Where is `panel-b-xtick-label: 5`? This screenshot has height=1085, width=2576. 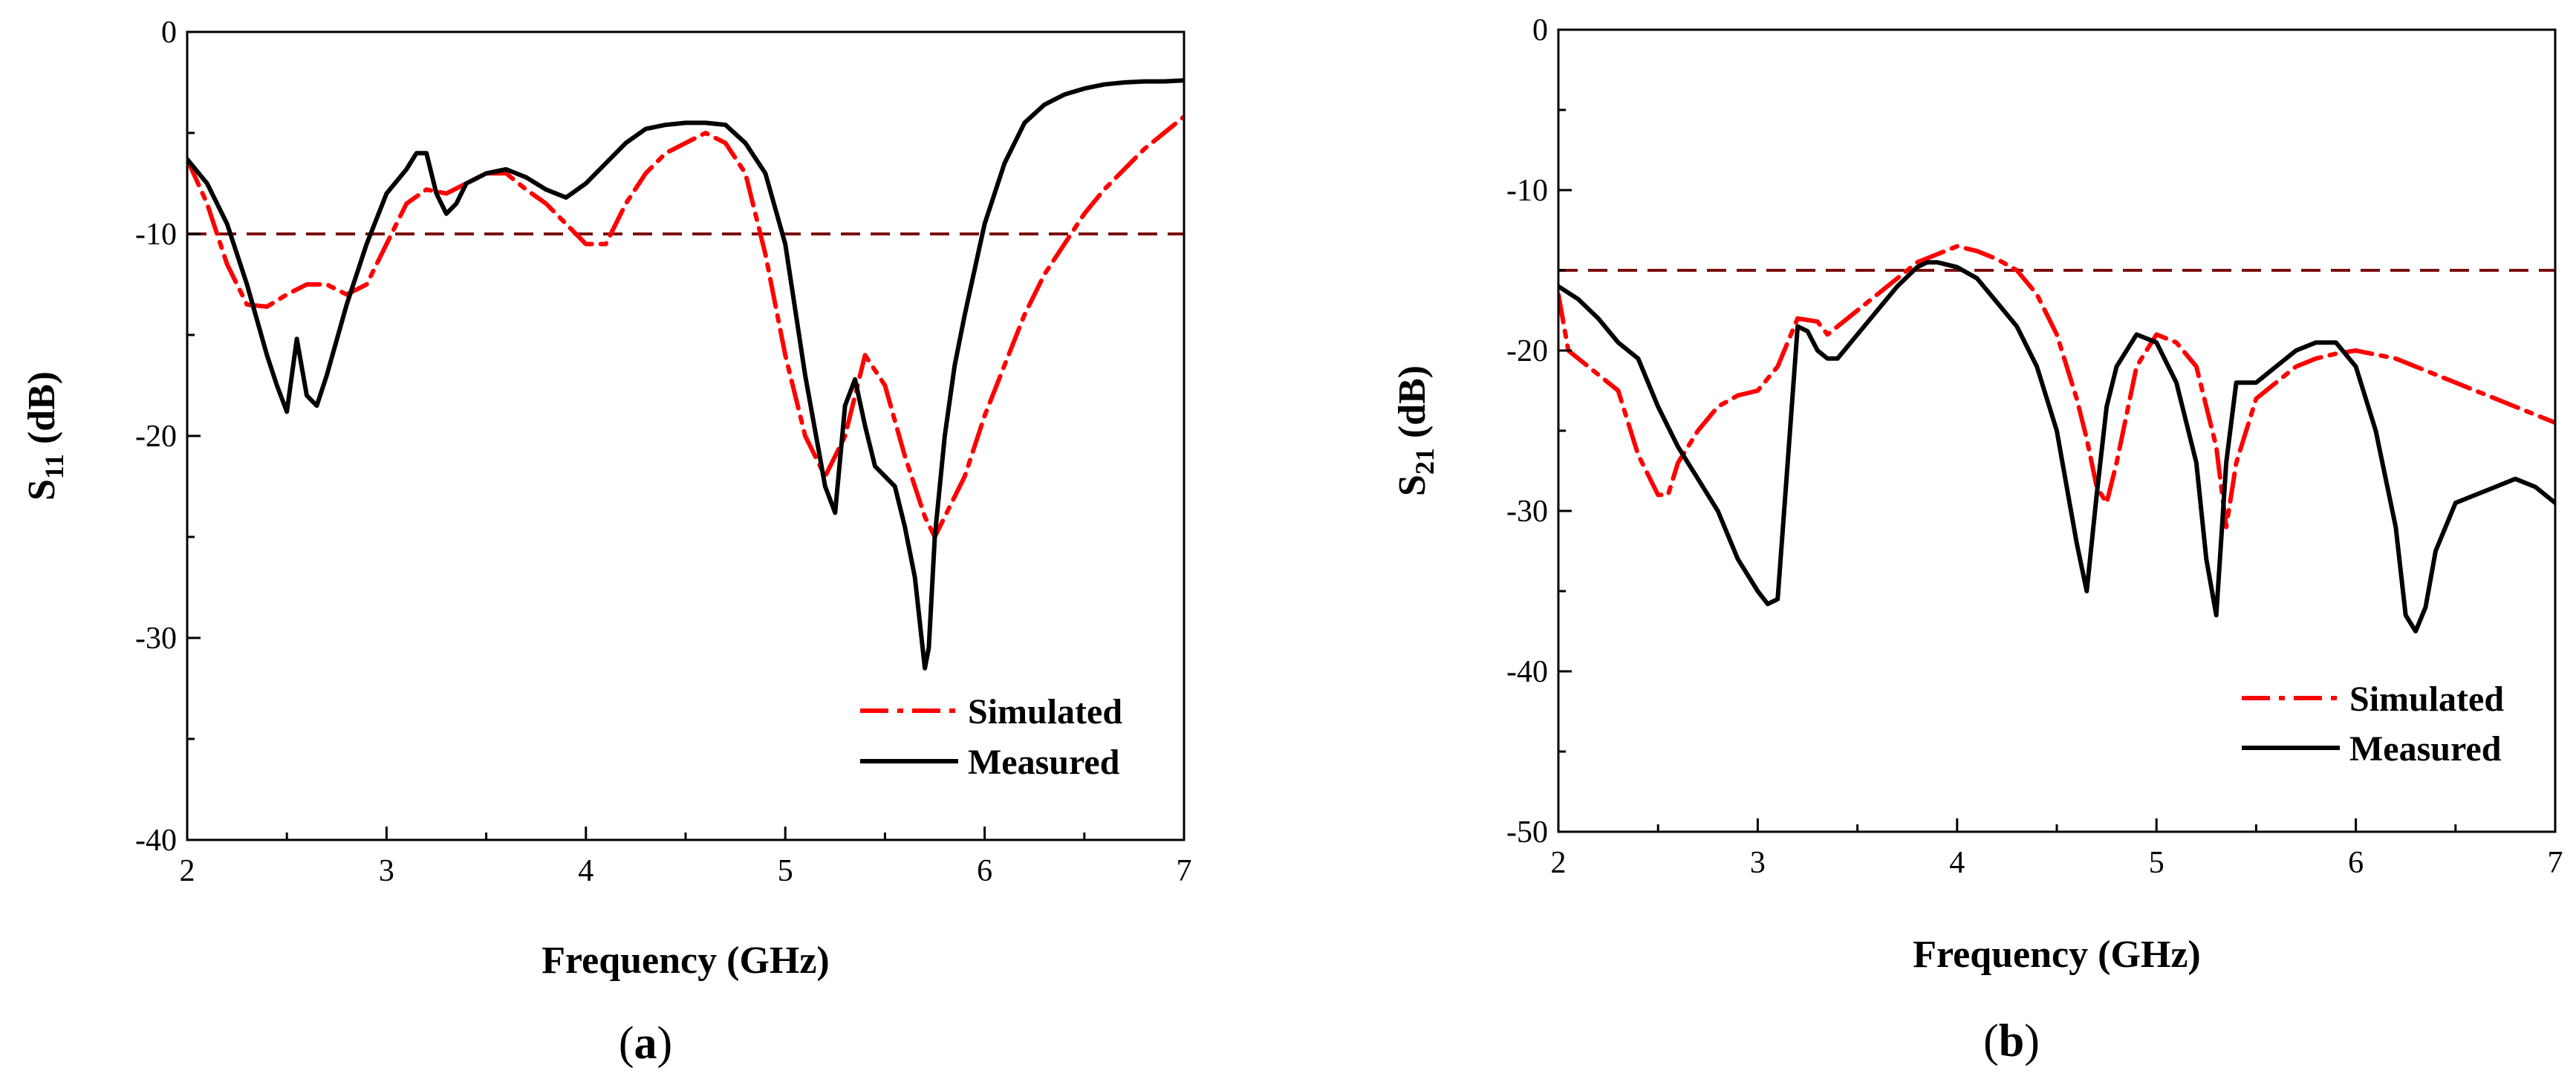
panel-b-xtick-label: 5 is located at coordinates (2156, 863).